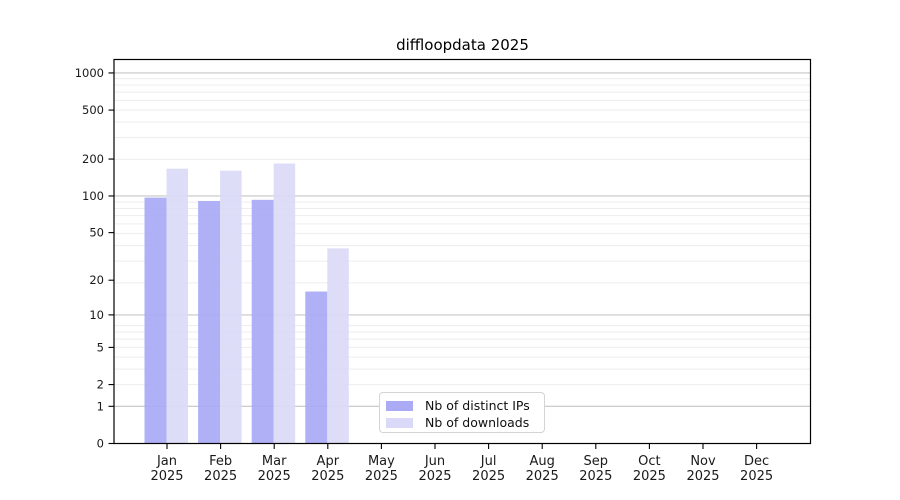  Describe the element at coordinates (434, 461) in the screenshot. I see `x-tick-label-month: Jun` at that location.